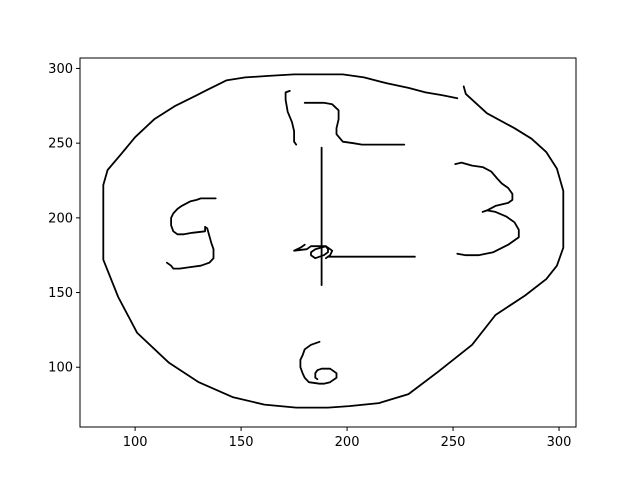 The width and height of the screenshot is (640, 480). What do you see at coordinates (241, 442) in the screenshot?
I see `x-tick-label: 150` at bounding box center [241, 442].